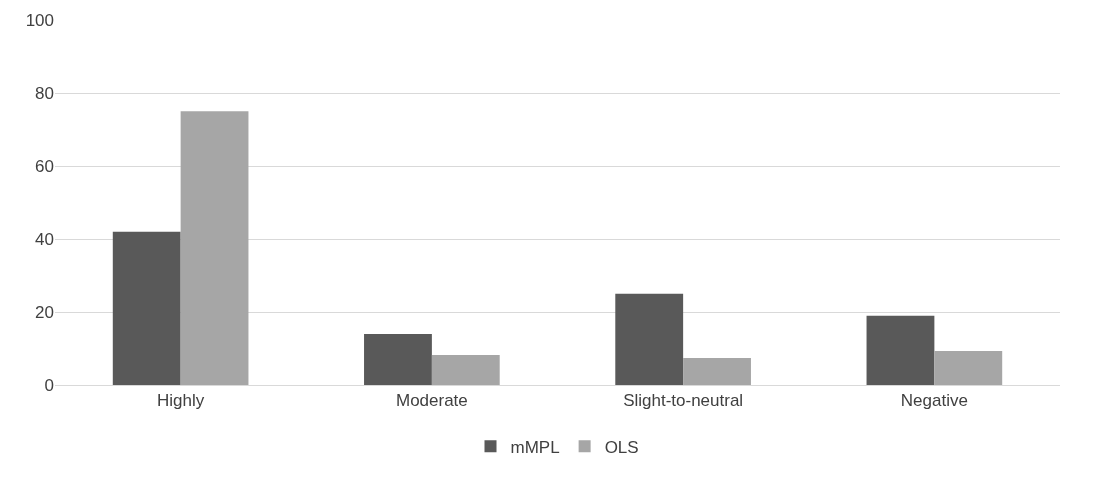 The image size is (1100, 477). What do you see at coordinates (44, 239) in the screenshot?
I see `y-tick-label: 40` at bounding box center [44, 239].